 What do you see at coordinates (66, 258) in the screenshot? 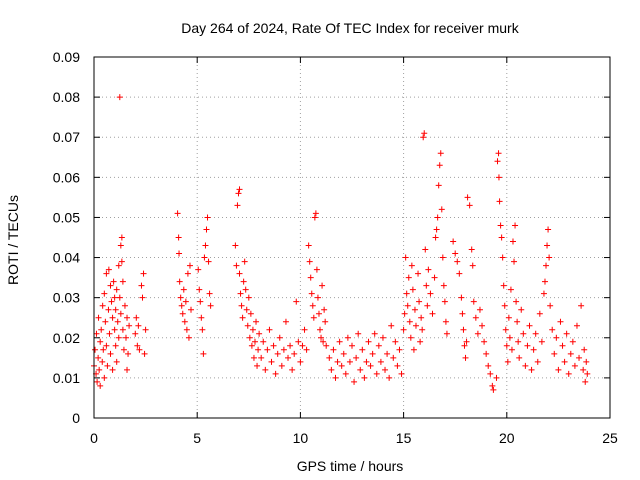
I see `y-tick-label: 0.04` at bounding box center [66, 258].